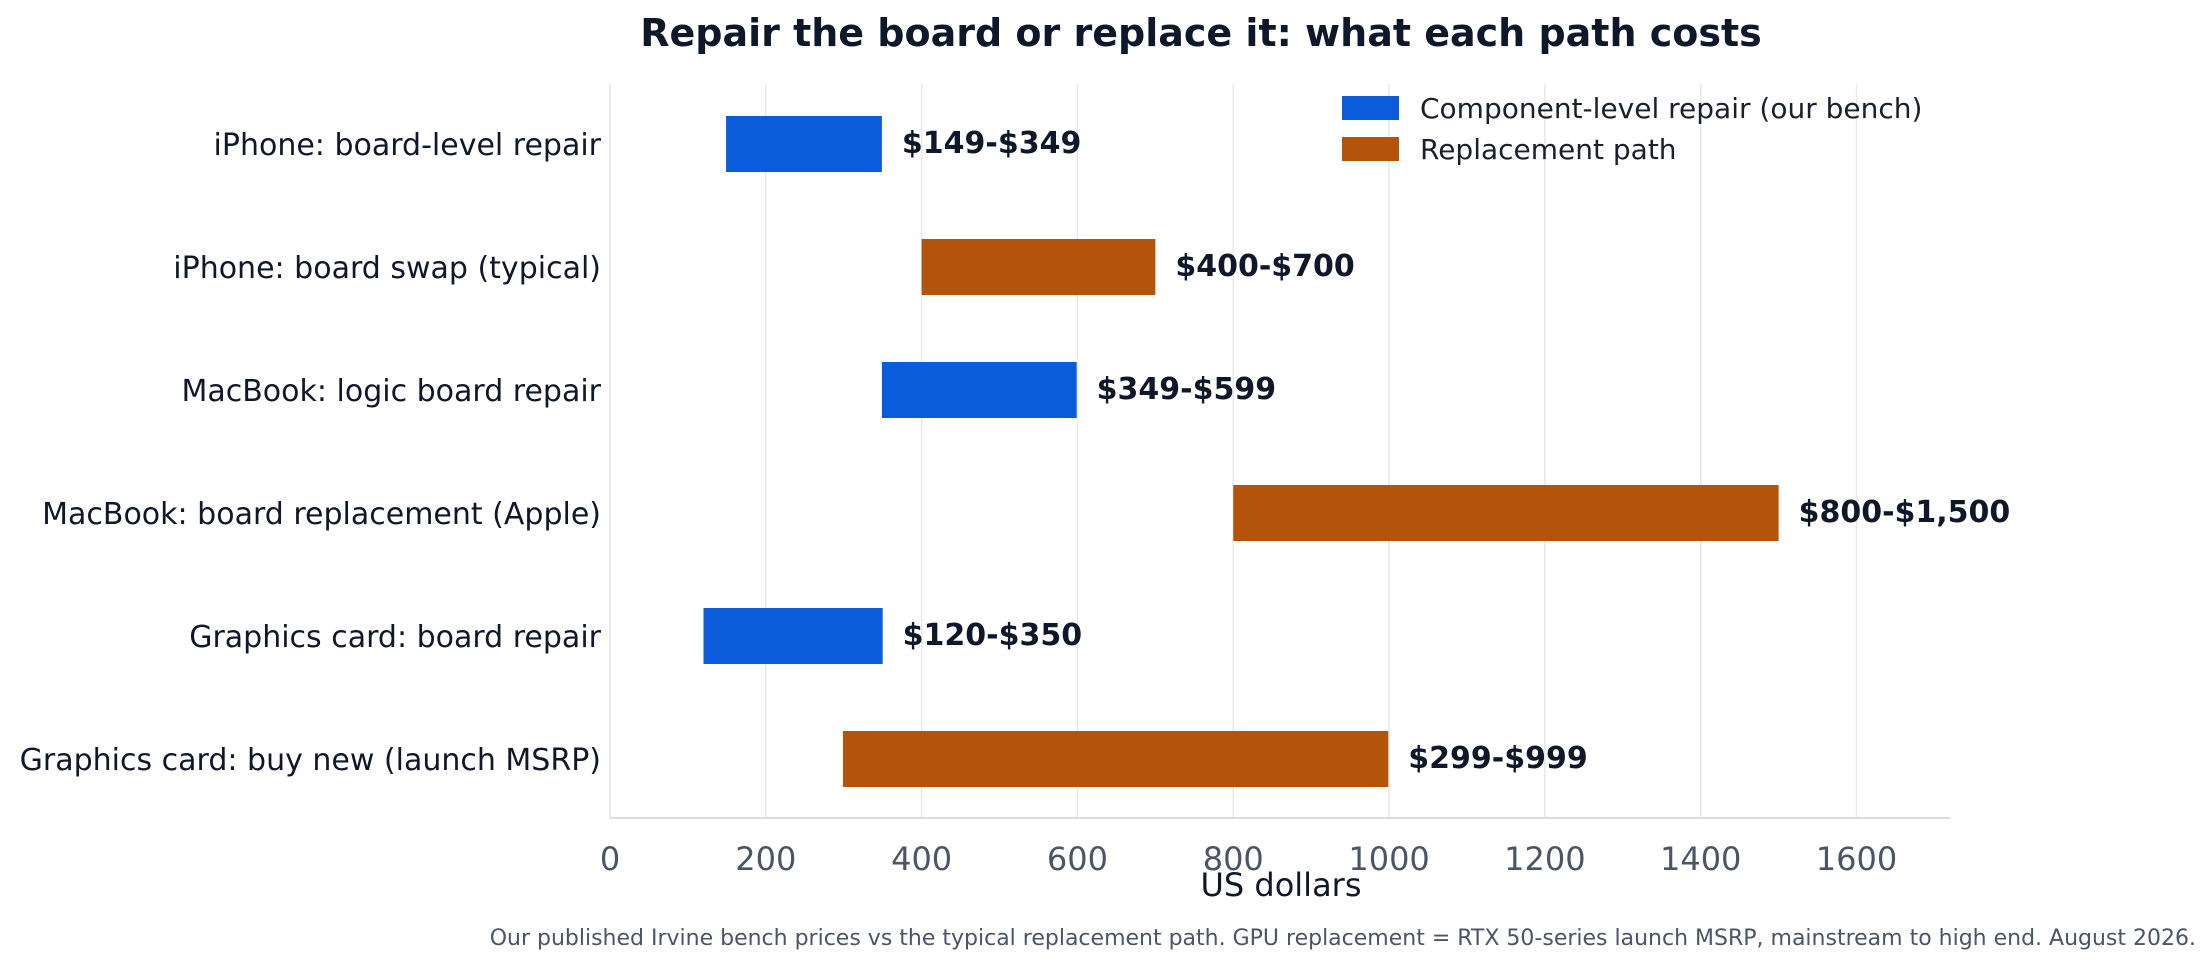 The width and height of the screenshot is (2212, 968). I want to click on bar-value-label: $149-$349, so click(991, 143).